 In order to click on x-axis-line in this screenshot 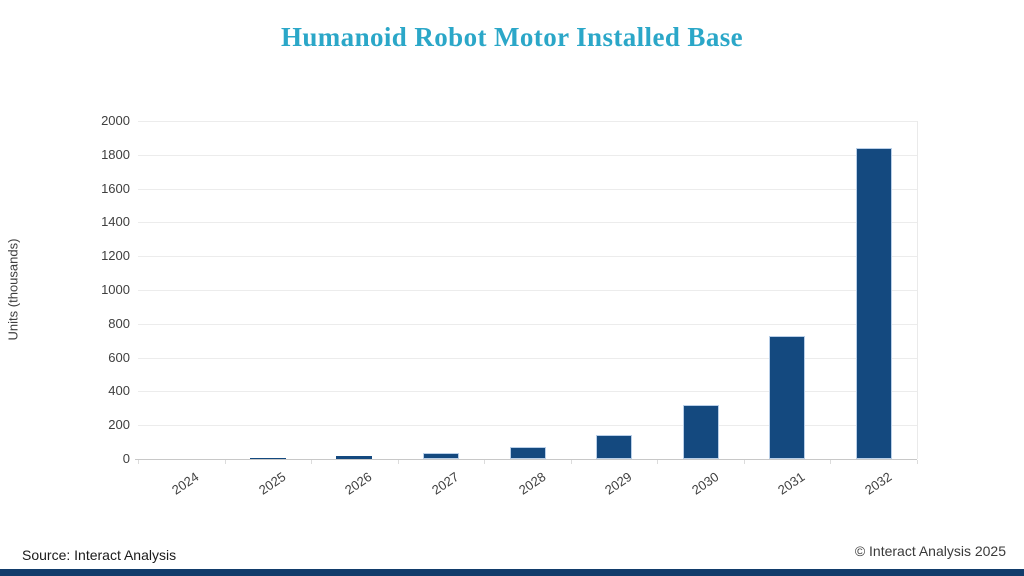, I will do `click(526, 459)`.